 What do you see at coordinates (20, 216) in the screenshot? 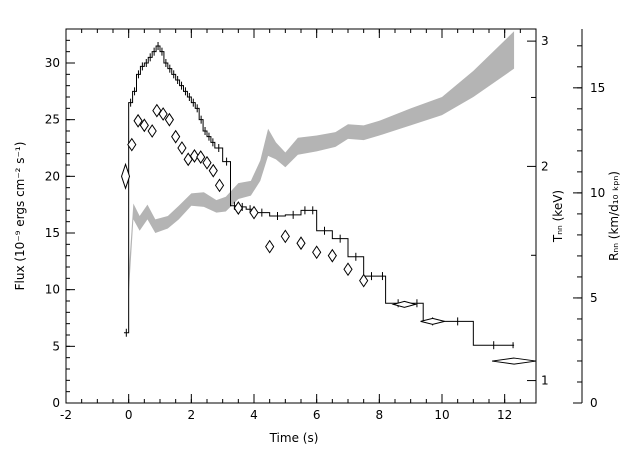
I see `y-axis-label-left: Flux (10⁻⁹ ergs cm⁻² s⁻¹)` at bounding box center [20, 216].